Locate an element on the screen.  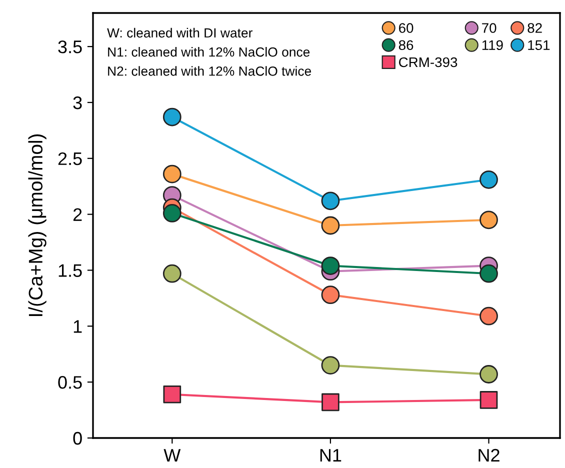
legend-label: 86 is located at coordinates (406, 45).